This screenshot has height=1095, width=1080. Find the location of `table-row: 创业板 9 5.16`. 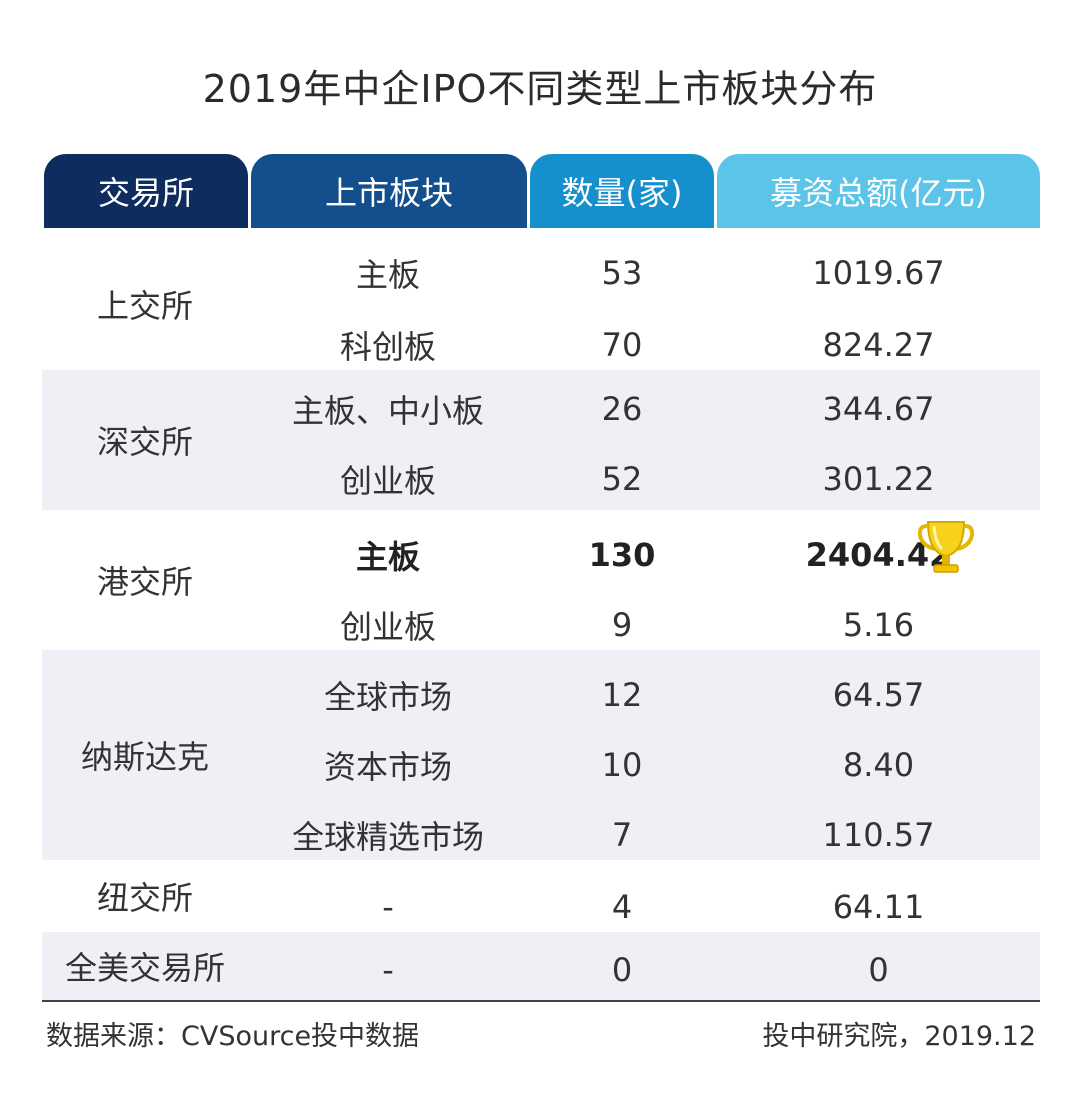

table-row: 创业板 9 5.16 is located at coordinates (541, 625).